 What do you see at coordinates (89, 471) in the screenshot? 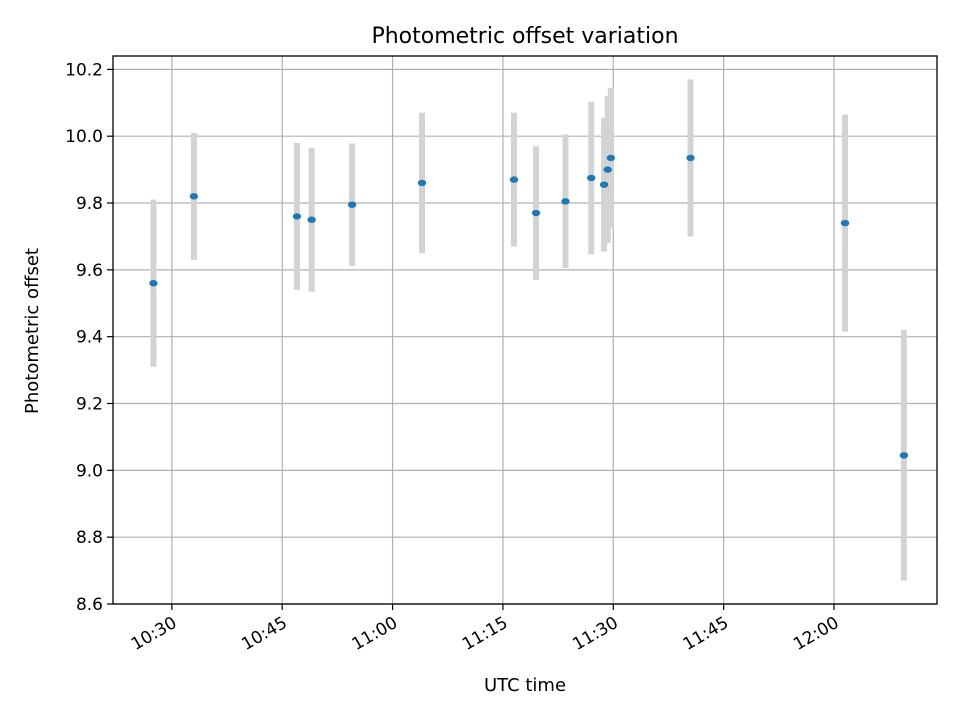
I see `y-tick-label: 9.0` at bounding box center [89, 471].